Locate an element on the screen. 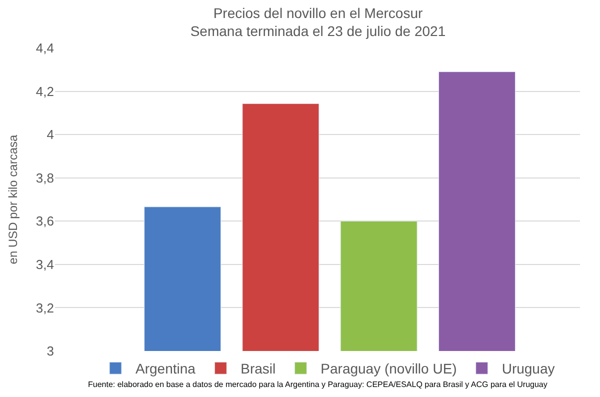 The height and width of the screenshot is (397, 600). y-tick-label: 4,2 is located at coordinates (45, 91).